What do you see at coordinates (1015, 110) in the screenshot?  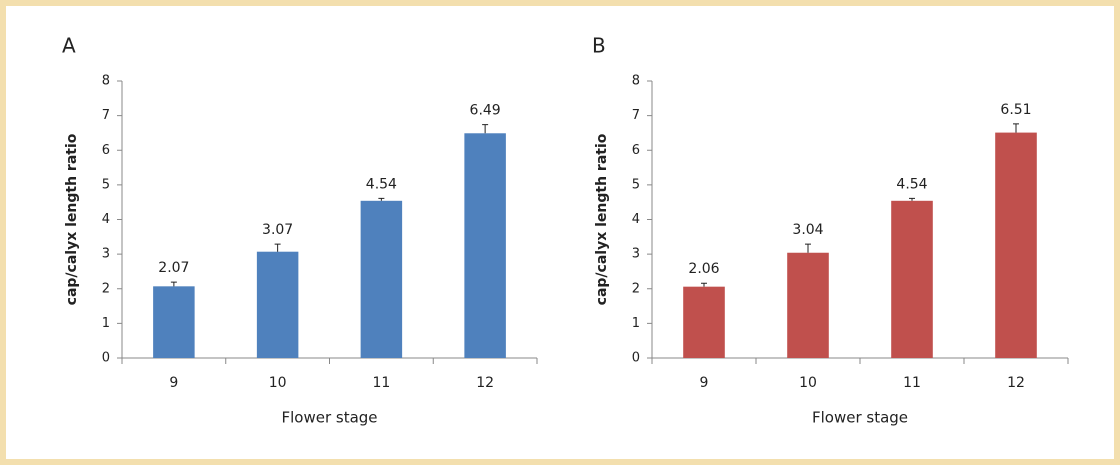 I see `data-label: 6.51` at bounding box center [1015, 110].